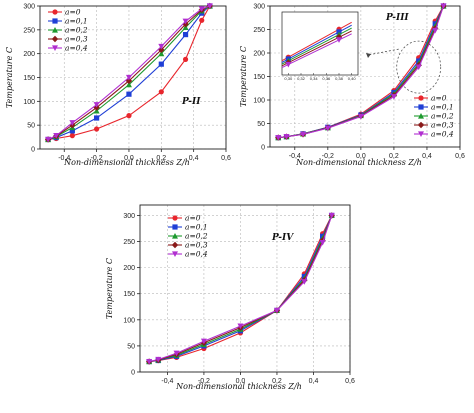 The image size is (474, 413). What do you see at coordinates (339, 40) in the screenshot?
I see `inset-point` at bounding box center [339, 40].